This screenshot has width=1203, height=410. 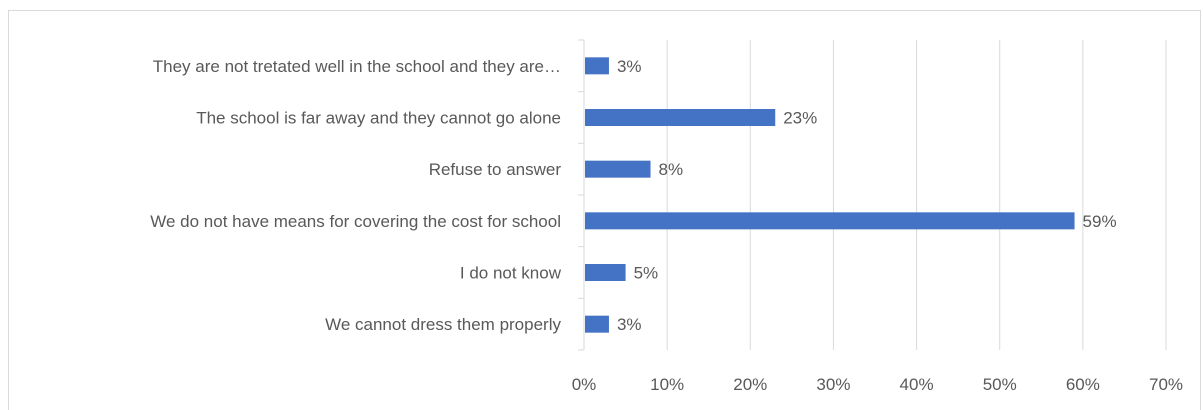 I want to click on x-tick-label: 50%, so click(x=1000, y=384).